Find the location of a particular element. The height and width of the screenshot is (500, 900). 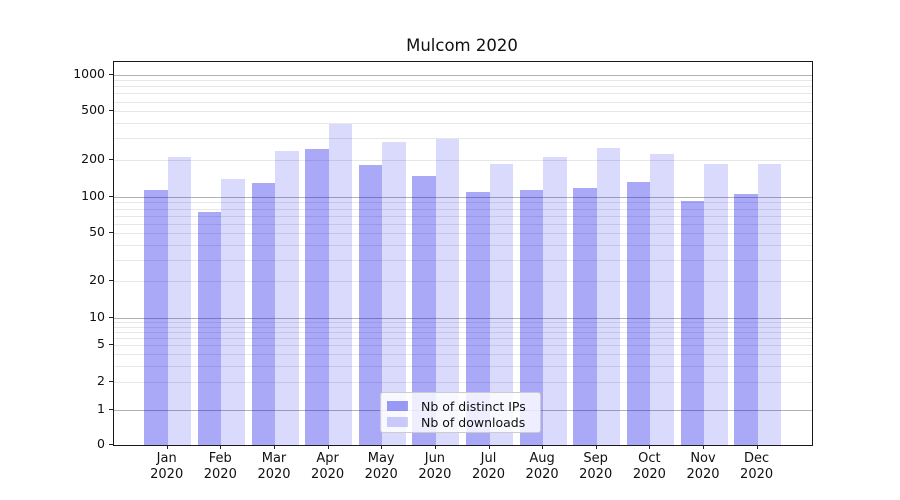

bar-distinct-ips-jun is located at coordinates (424, 310).